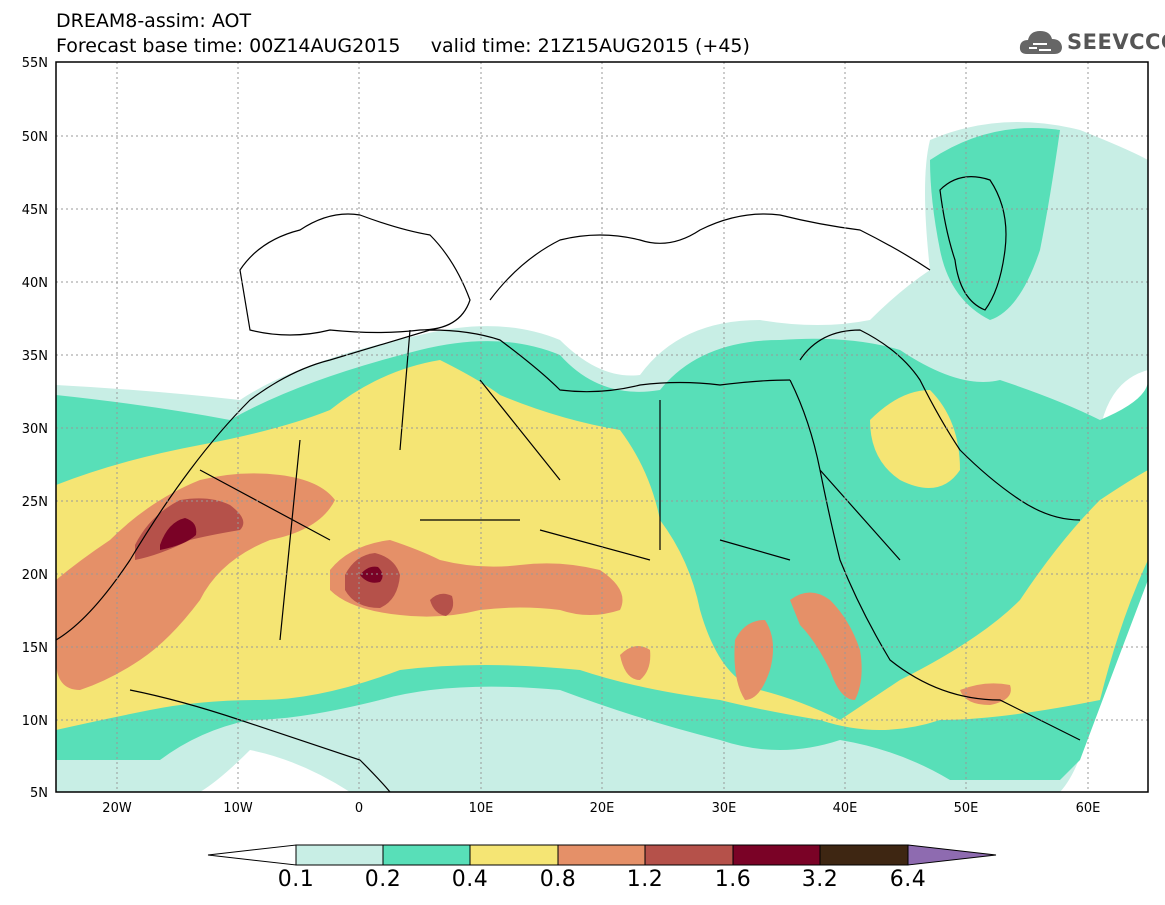  What do you see at coordinates (39, 793) in the screenshot?
I see `lat-label: 5N` at bounding box center [39, 793].